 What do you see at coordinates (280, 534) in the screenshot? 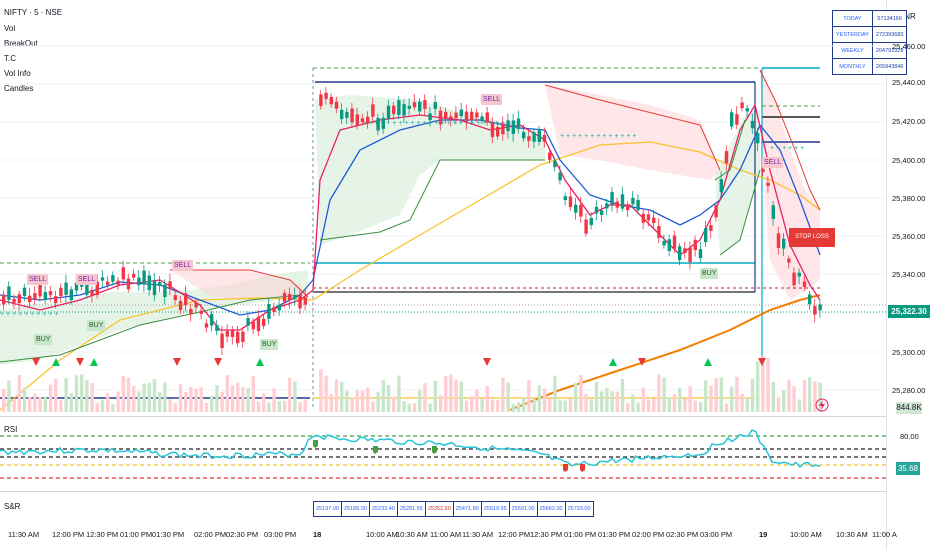
I see `time-axis-label: 03:00 PM` at bounding box center [280, 534].